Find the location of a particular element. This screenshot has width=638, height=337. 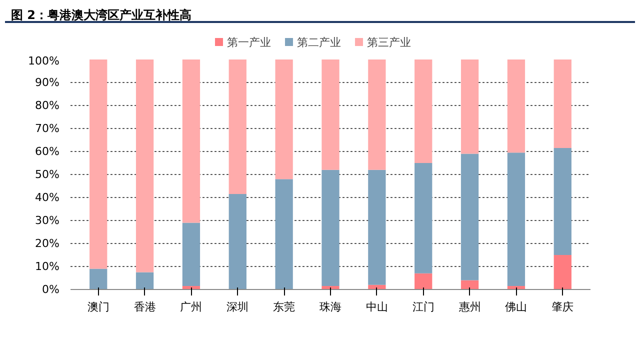

y-tick-label: 0% is located at coordinates (51, 289).